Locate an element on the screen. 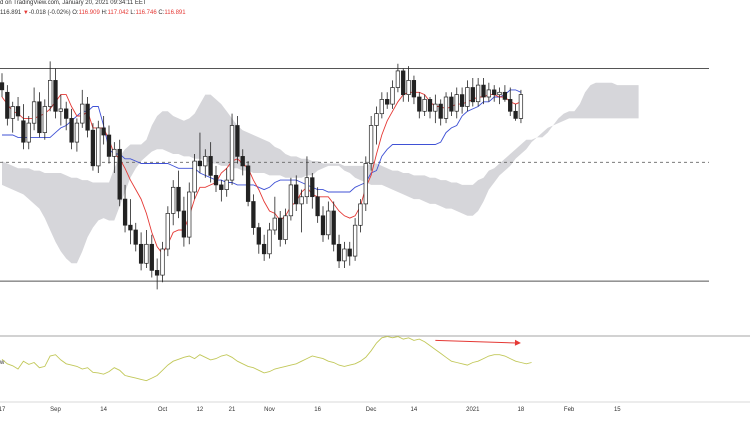 This screenshot has width=750, height=430. price-change: -0.018 (-0.02%) is located at coordinates (49, 13).